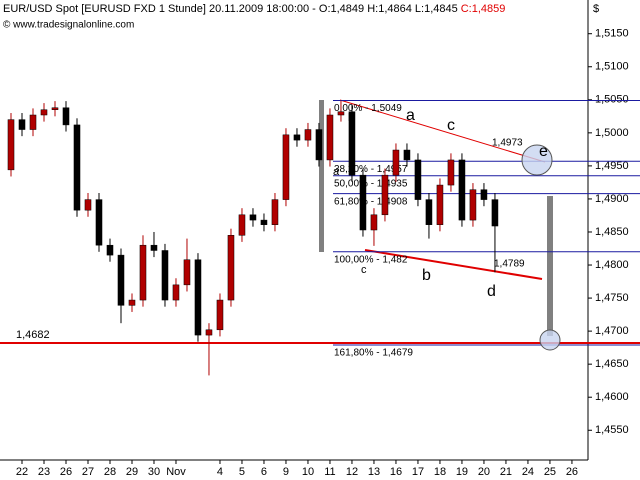  I want to click on y-tick-label: 1,4700, so click(612, 331).